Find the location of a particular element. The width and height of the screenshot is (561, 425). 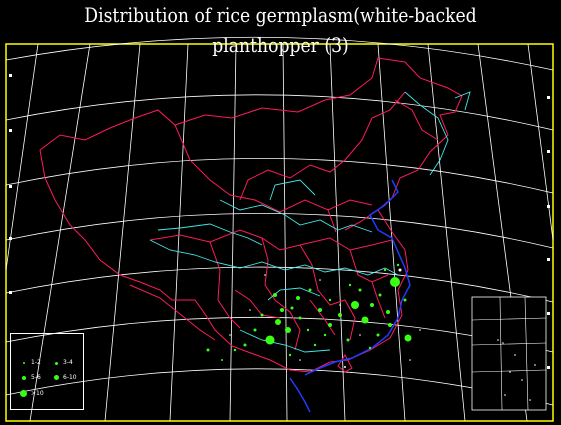

germplasm-points is located at coordinates (309, 312).